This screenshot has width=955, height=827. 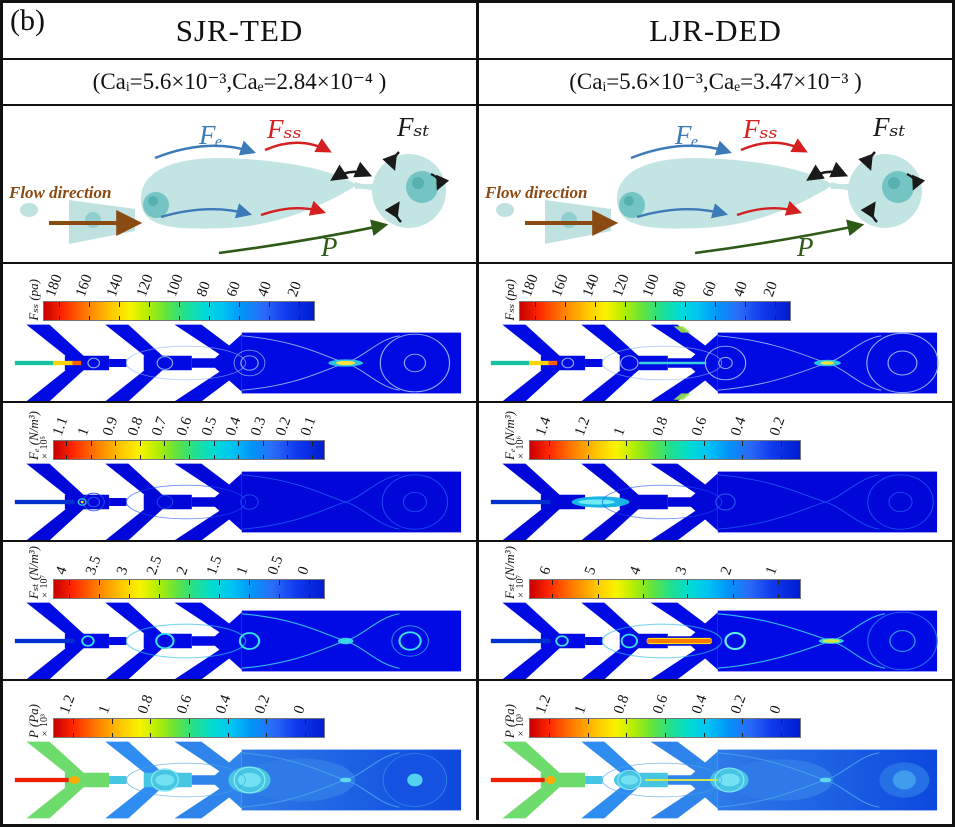 I want to click on colorbar-tick-label: 100, so click(x=175, y=285).